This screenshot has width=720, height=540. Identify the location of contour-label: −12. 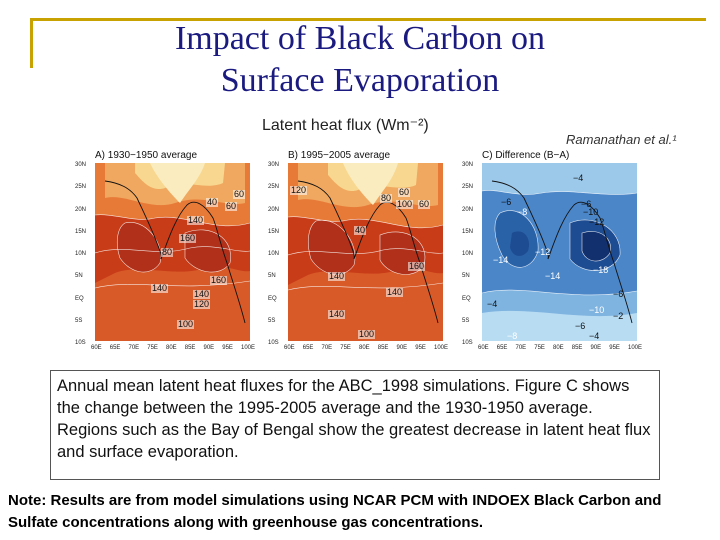
(543, 252).